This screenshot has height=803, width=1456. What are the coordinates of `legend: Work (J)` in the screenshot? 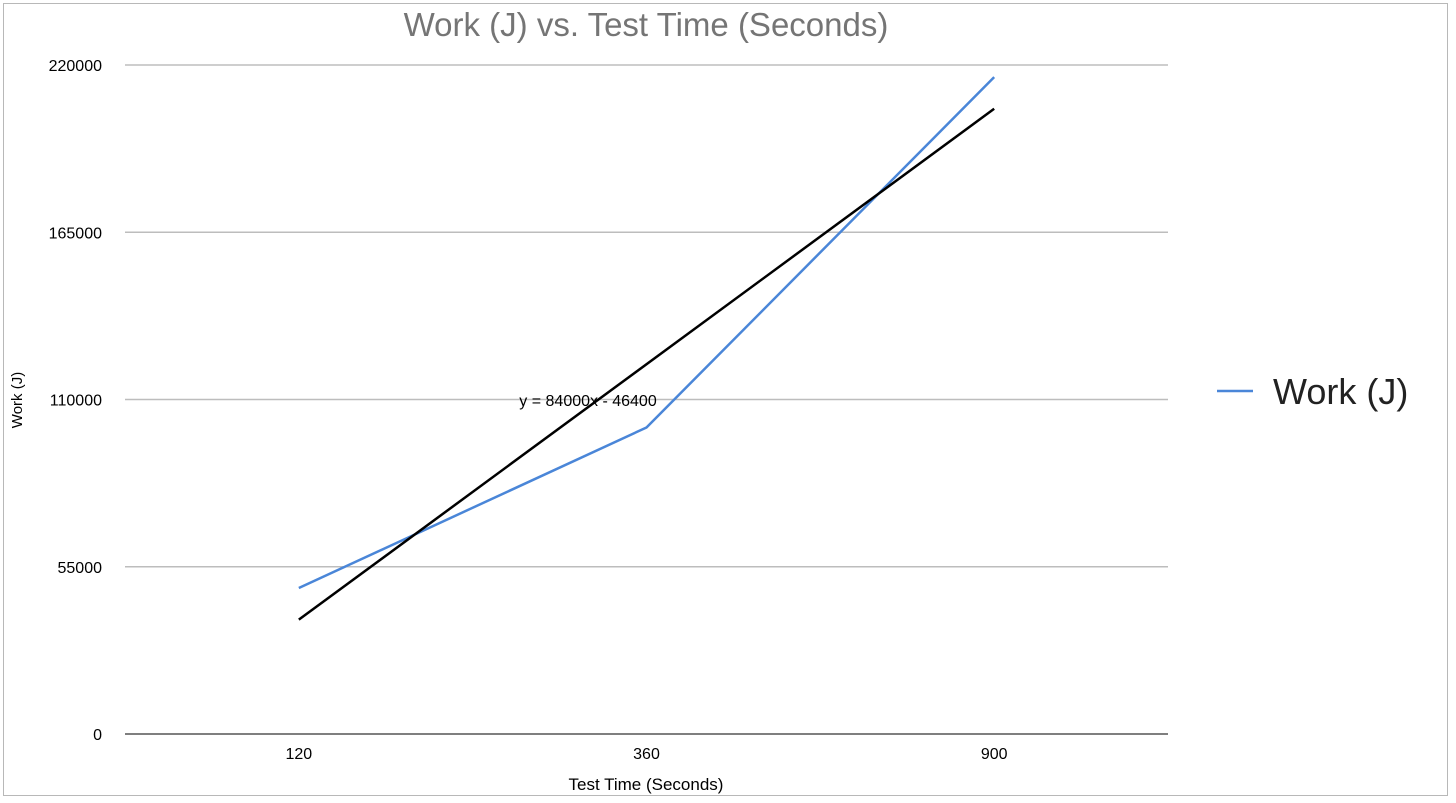 It's located at (1312, 391).